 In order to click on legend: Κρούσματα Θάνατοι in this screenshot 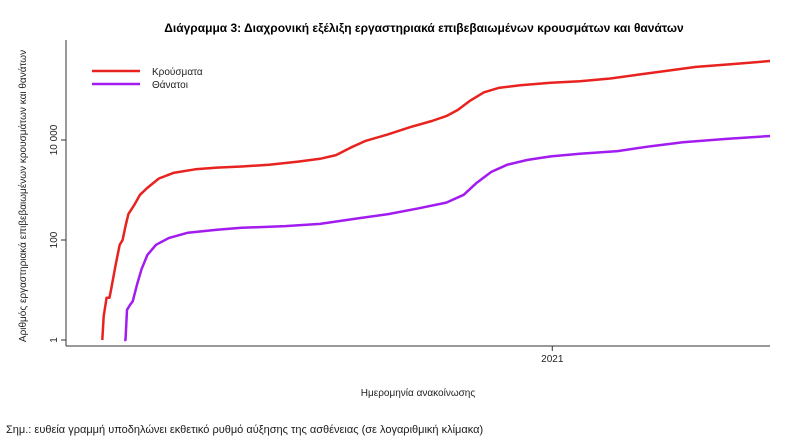, I will do `click(147, 78)`.